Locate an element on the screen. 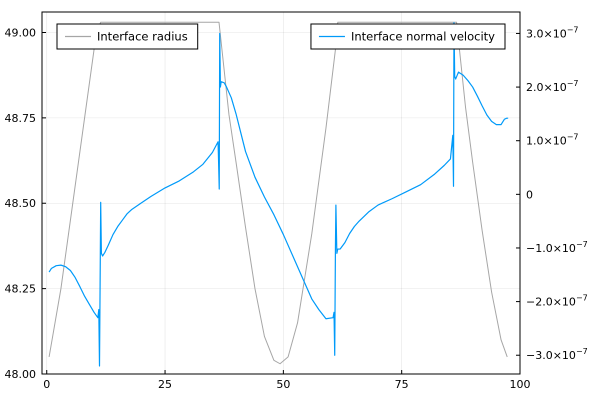 Image resolution: width=600 pixels, height=400 pixels. y-right-tick-label: 1.0×10⁻⁷ is located at coordinates (552, 140).